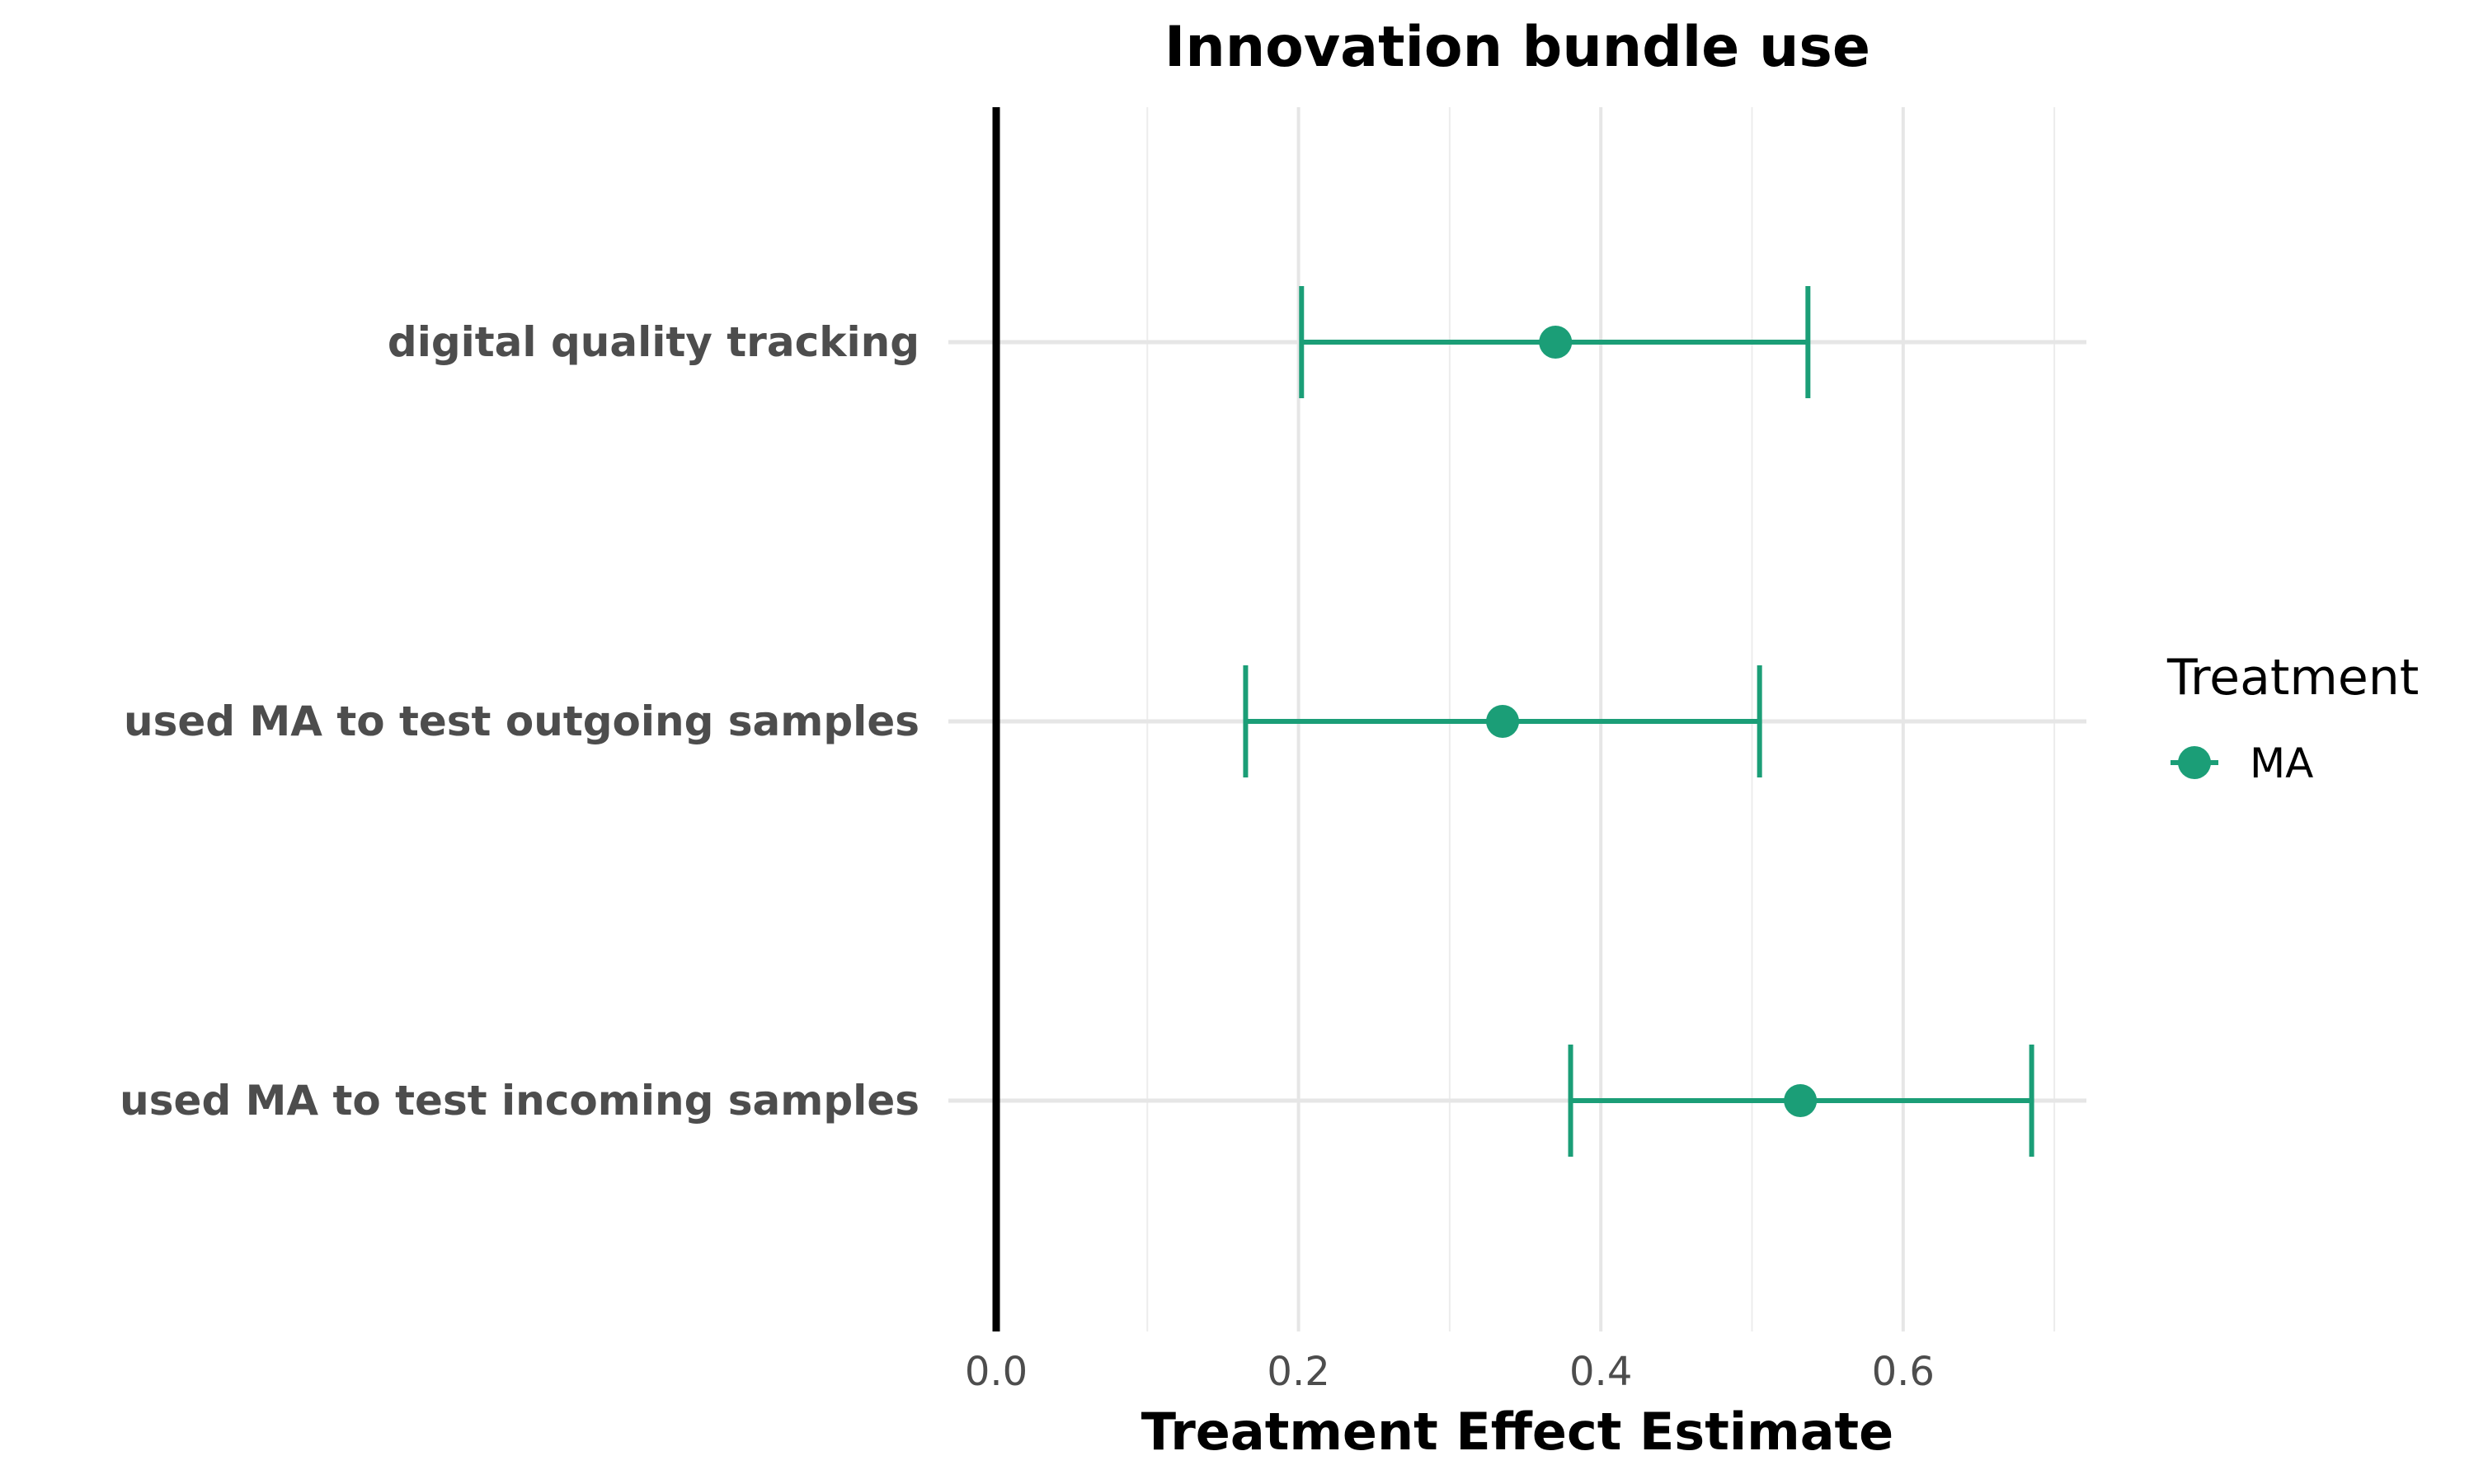  I want to click on legend-key-point, so click(2194, 762).